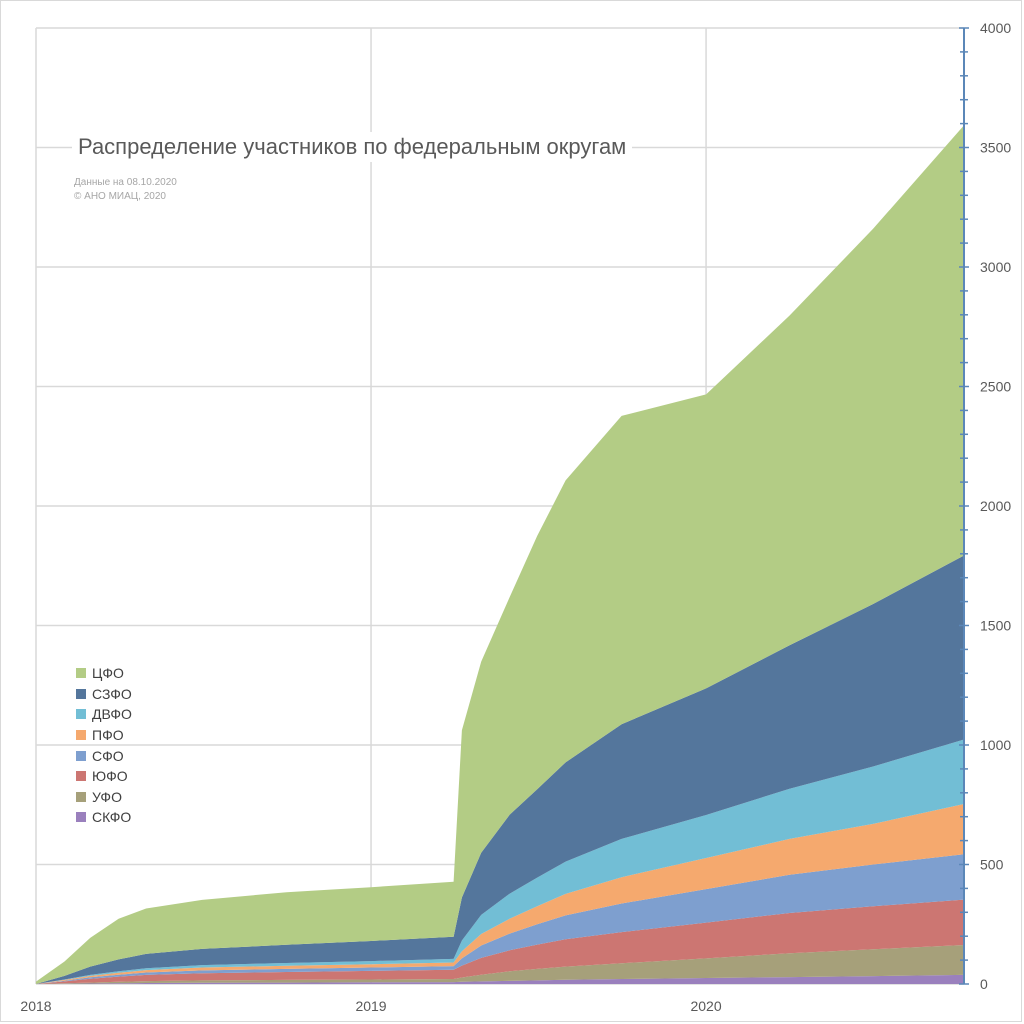 This screenshot has height=1024, width=1024. I want to click on legend-swatch-ДВФО, so click(81, 714).